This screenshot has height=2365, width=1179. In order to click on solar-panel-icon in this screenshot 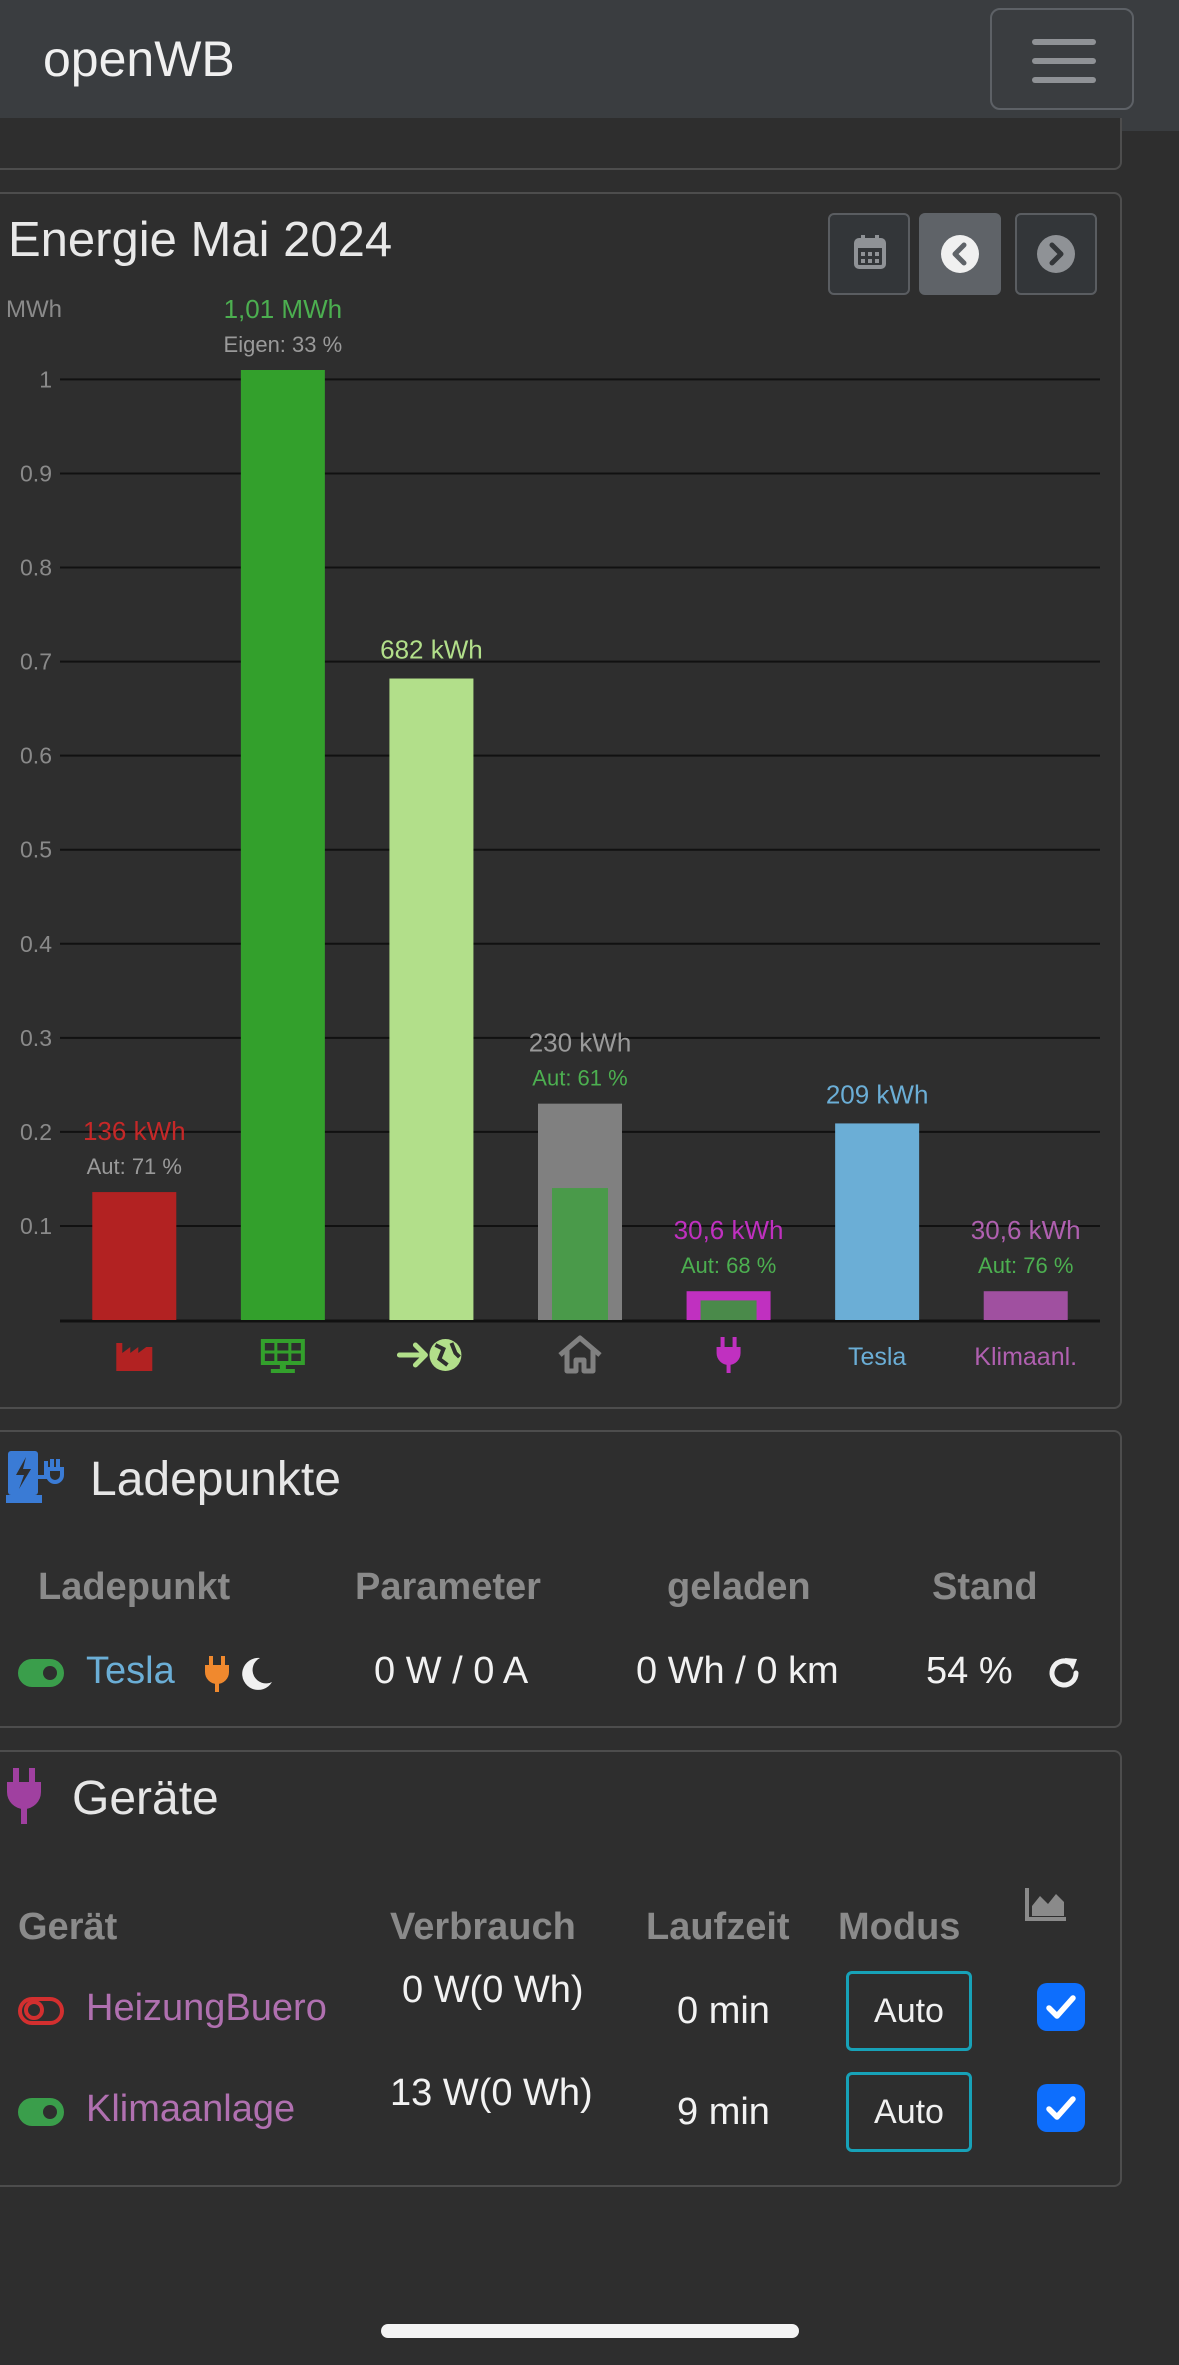, I will do `click(282, 1356)`.